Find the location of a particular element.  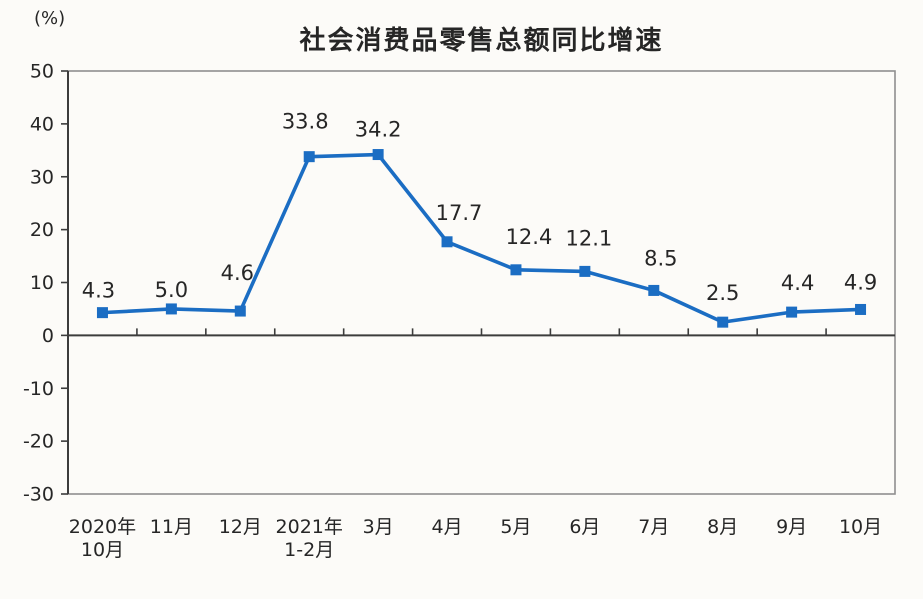

y-axis: 50 40 30 20 10 0 -10 -20 -30 is located at coordinates (45, 283).